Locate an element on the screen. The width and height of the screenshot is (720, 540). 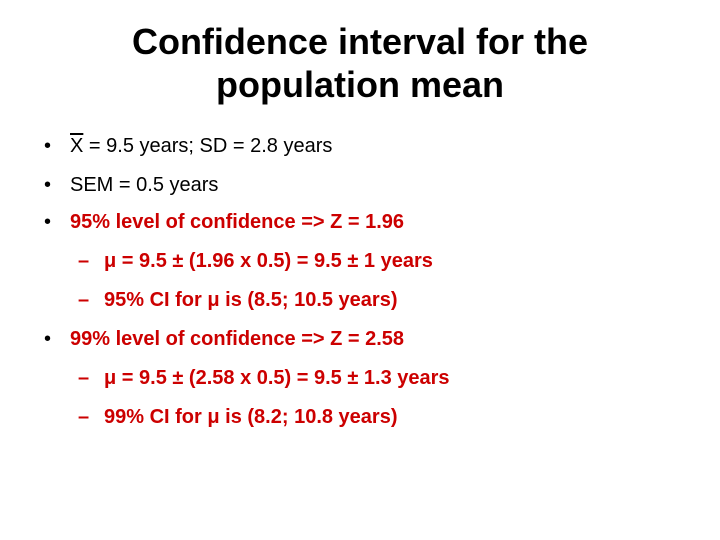
sub-bullet-text: μ = 9.5 ± (1.96 x 0.5) = 9.5 ± 1 years is located at coordinates (268, 261).